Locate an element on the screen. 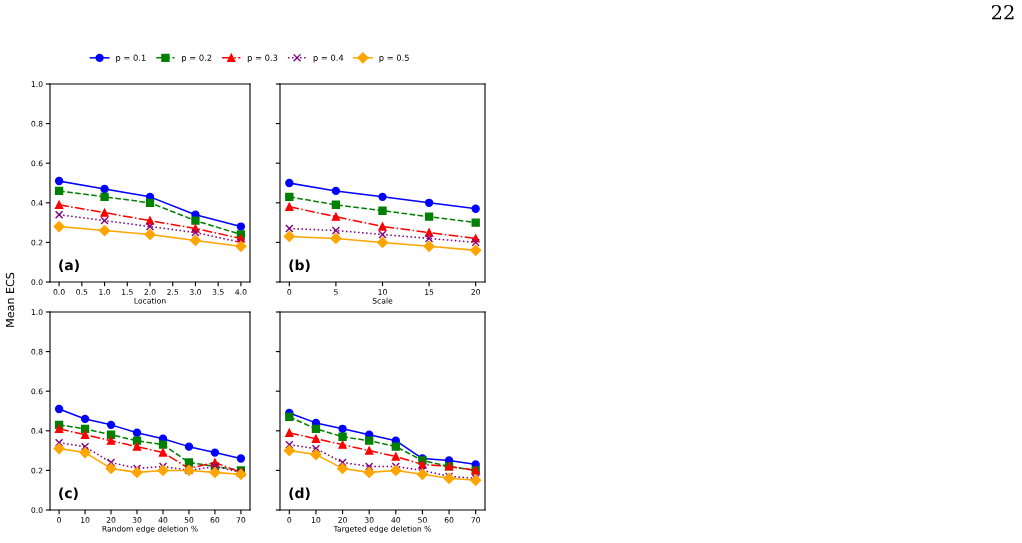 This screenshot has height=543, width=1022. legend-label: p = 0.3 is located at coordinates (262, 58).